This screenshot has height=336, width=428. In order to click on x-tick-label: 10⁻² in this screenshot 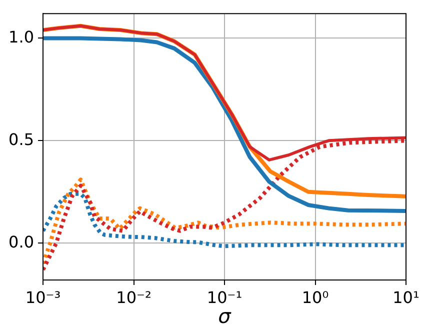, I will do `click(134, 297)`.